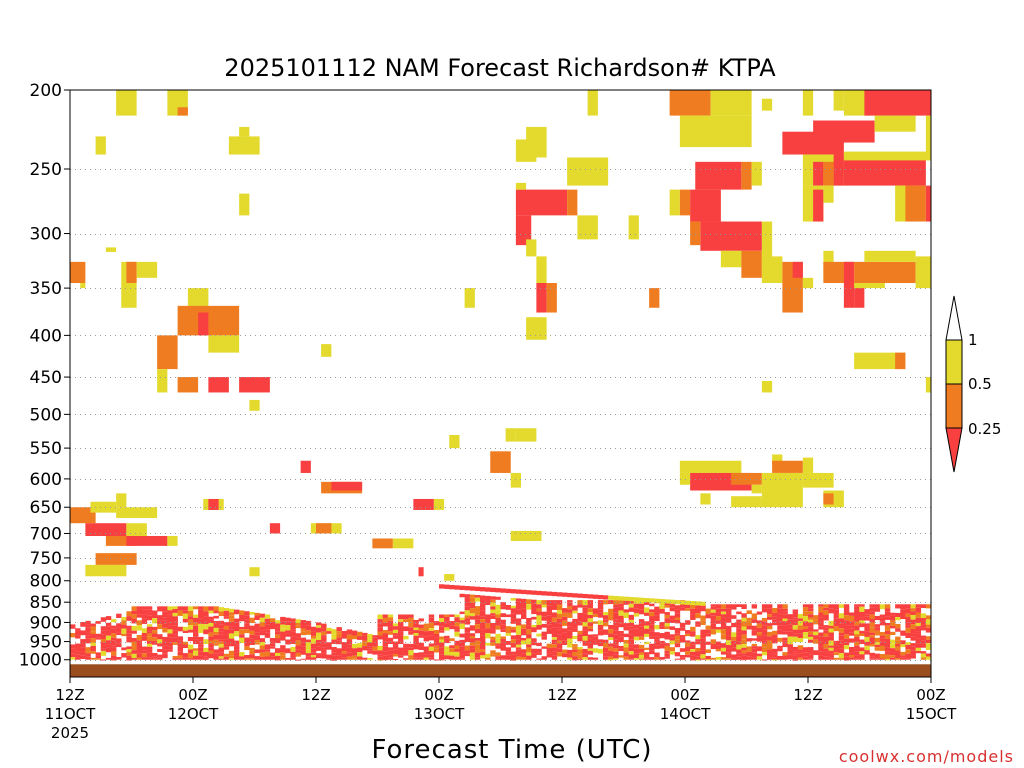 Image resolution: width=1024 pixels, height=768 pixels. What do you see at coordinates (70, 714) in the screenshot?
I see `x-tick-label: 11OCT` at bounding box center [70, 714].